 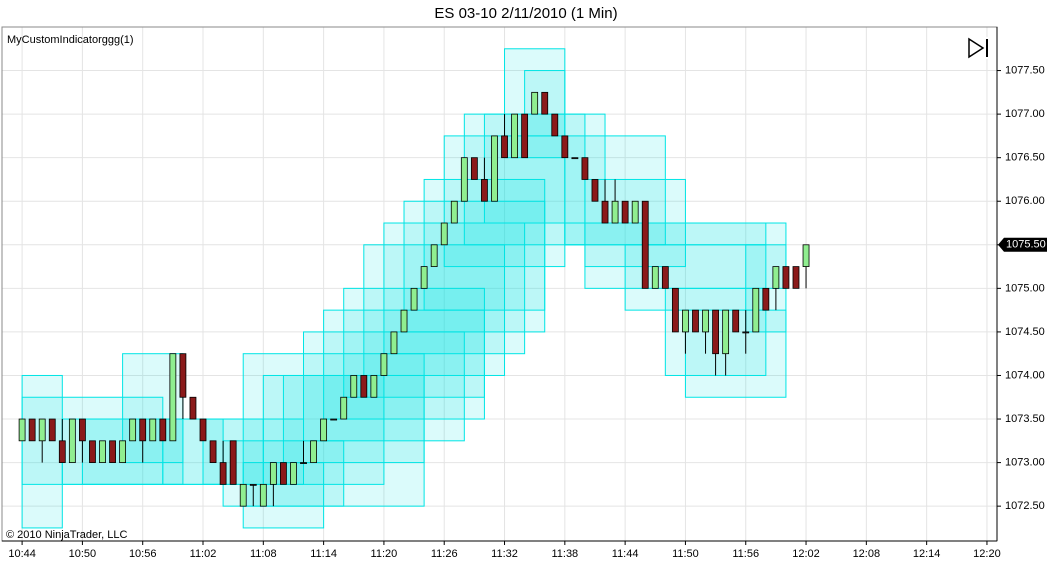 I want to click on y-tick-label: 1074.00, so click(x=1025, y=375).